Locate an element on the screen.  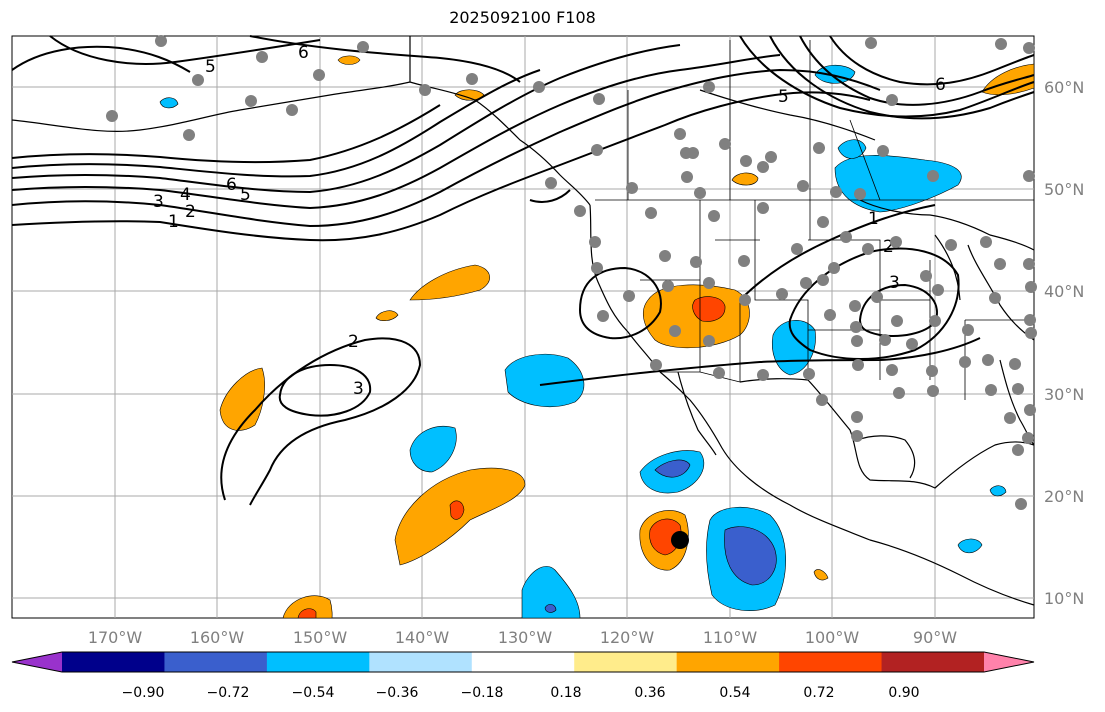
lon-label-90w: 90°W is located at coordinates (935, 637).